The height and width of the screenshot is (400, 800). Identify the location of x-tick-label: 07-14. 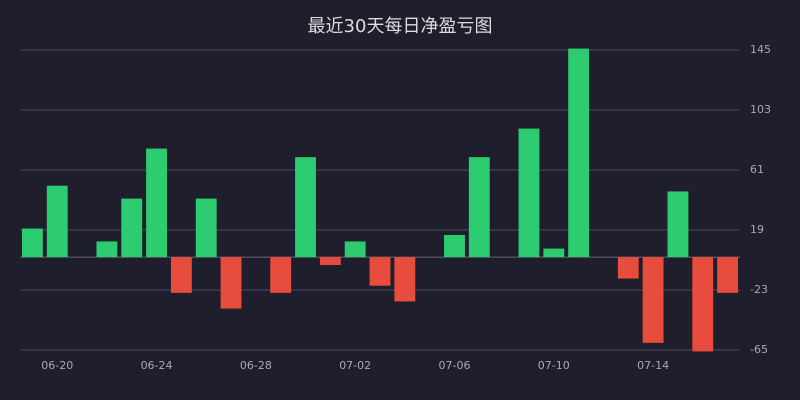
(653, 365).